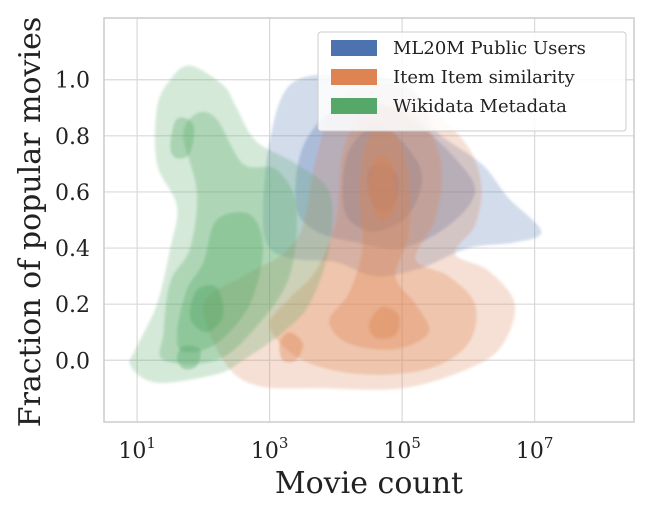  What do you see at coordinates (535, 449) in the screenshot?
I see `x-tick-label: 10⁷` at bounding box center [535, 449].